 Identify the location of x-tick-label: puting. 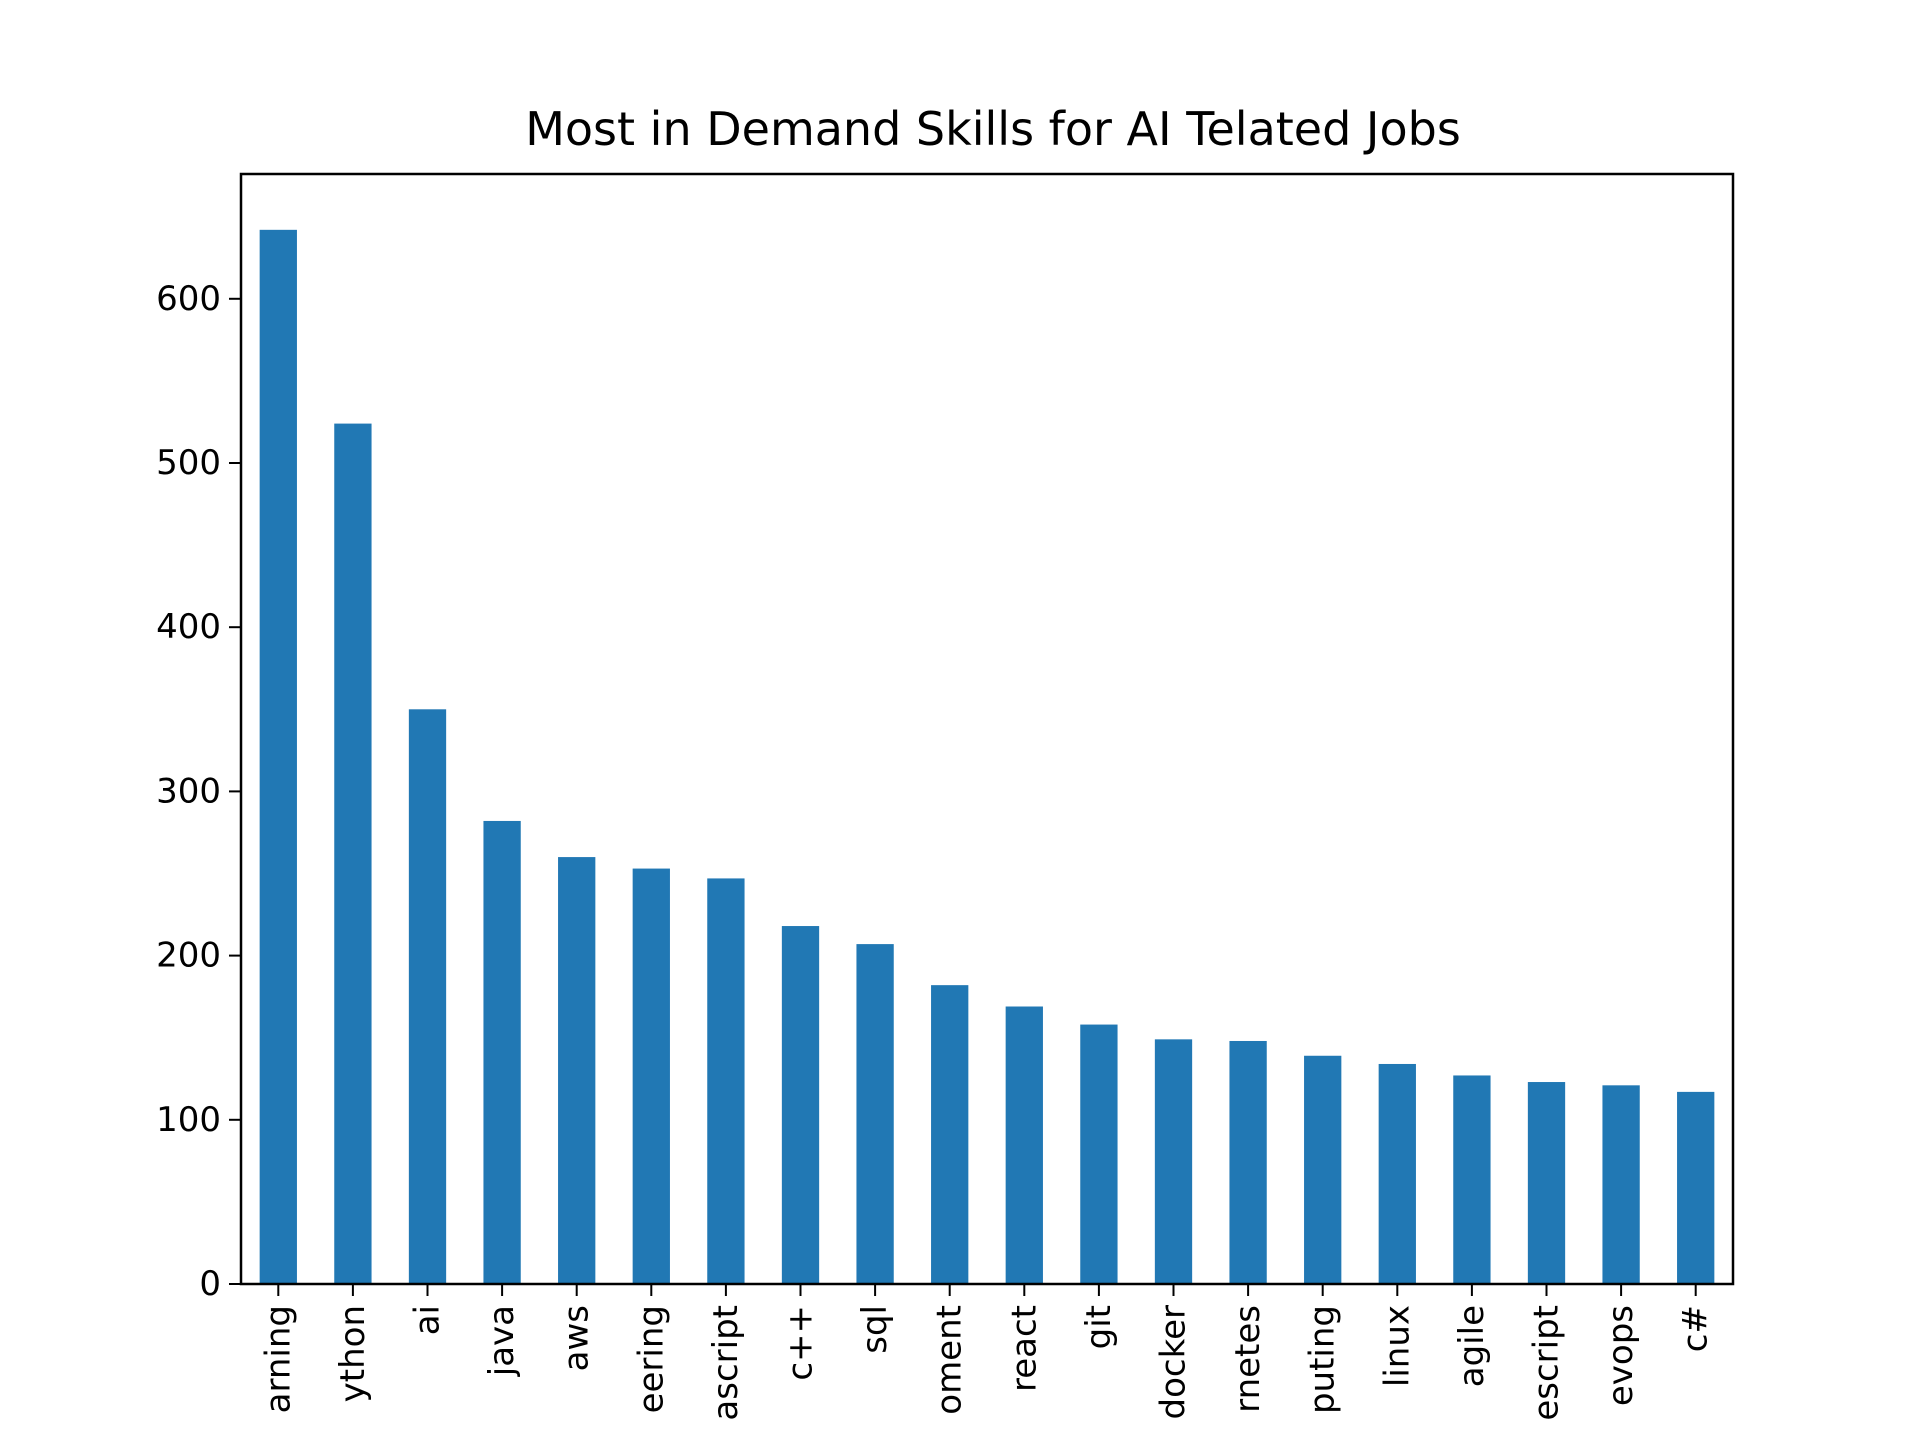
(1323, 1359).